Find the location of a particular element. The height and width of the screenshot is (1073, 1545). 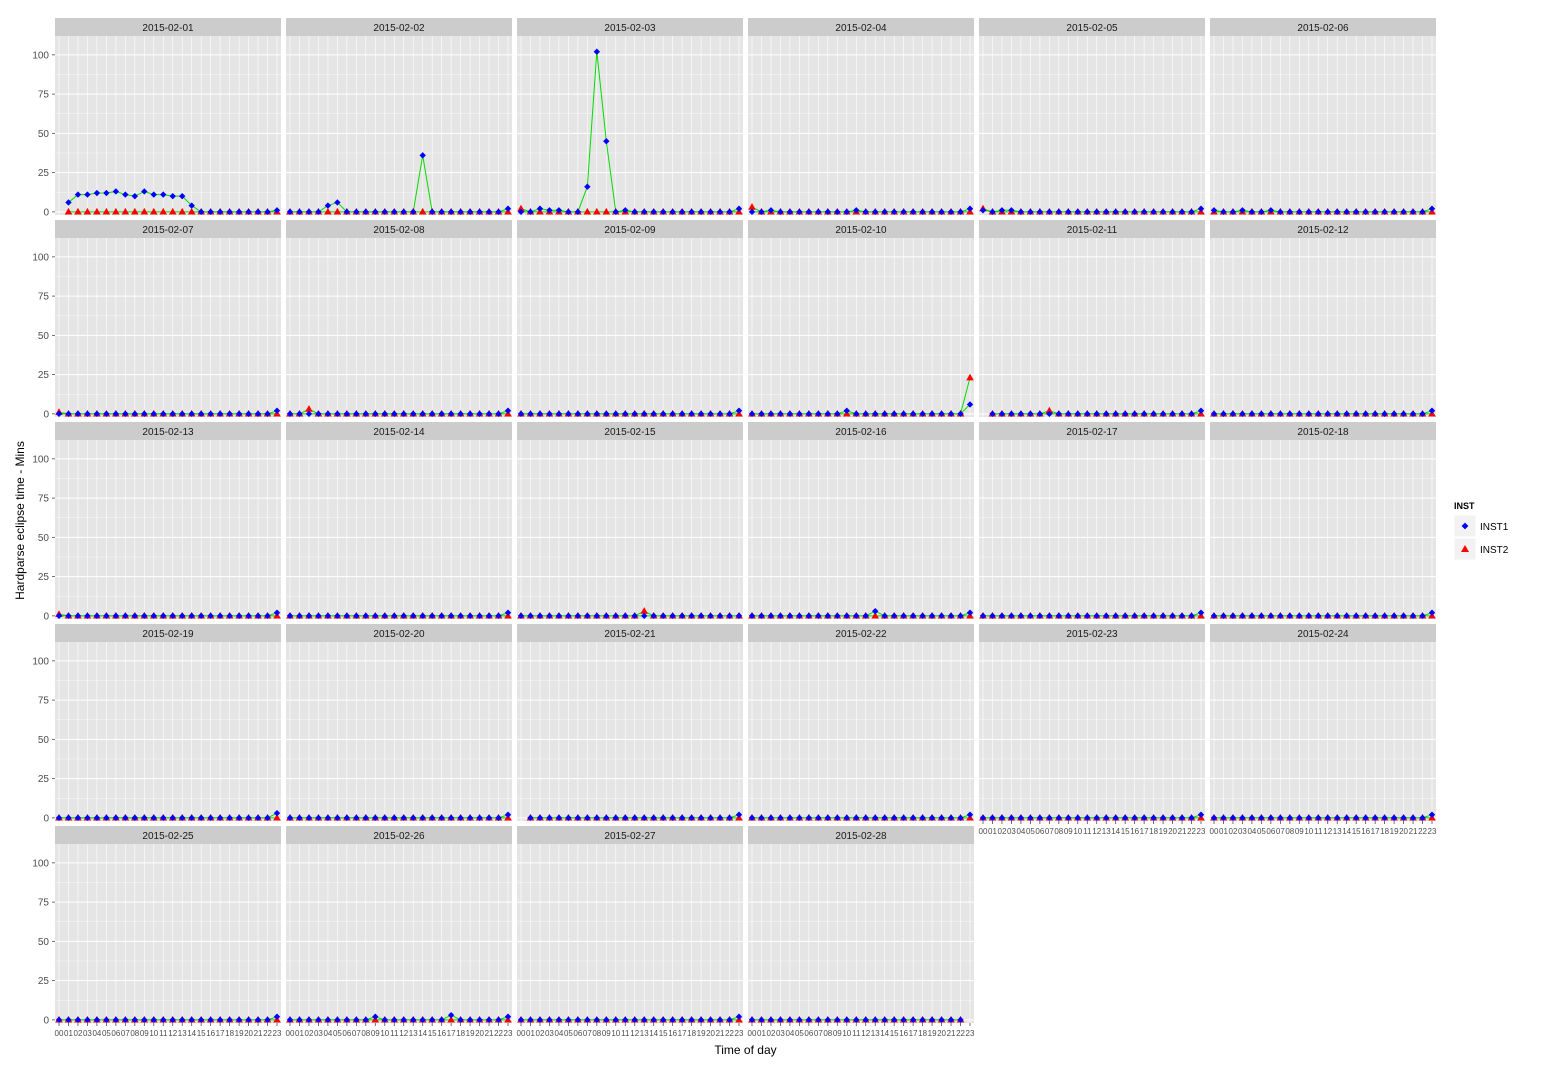

facet-strip-label: 2015-02-28 is located at coordinates (861, 836).